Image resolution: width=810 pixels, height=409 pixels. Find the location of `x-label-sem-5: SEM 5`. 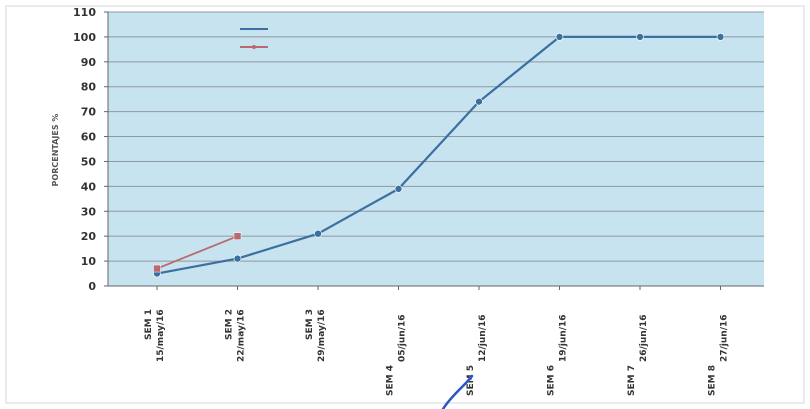

x-label-sem-5: SEM 5 is located at coordinates (471, 380).